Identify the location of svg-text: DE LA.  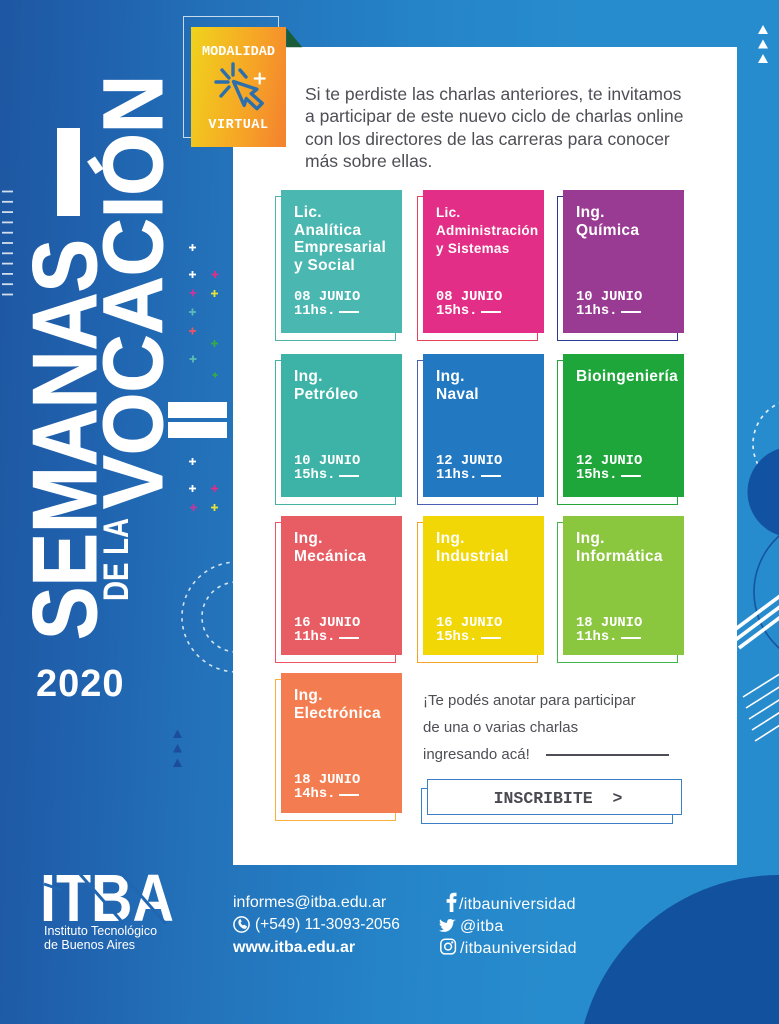
(116, 559).